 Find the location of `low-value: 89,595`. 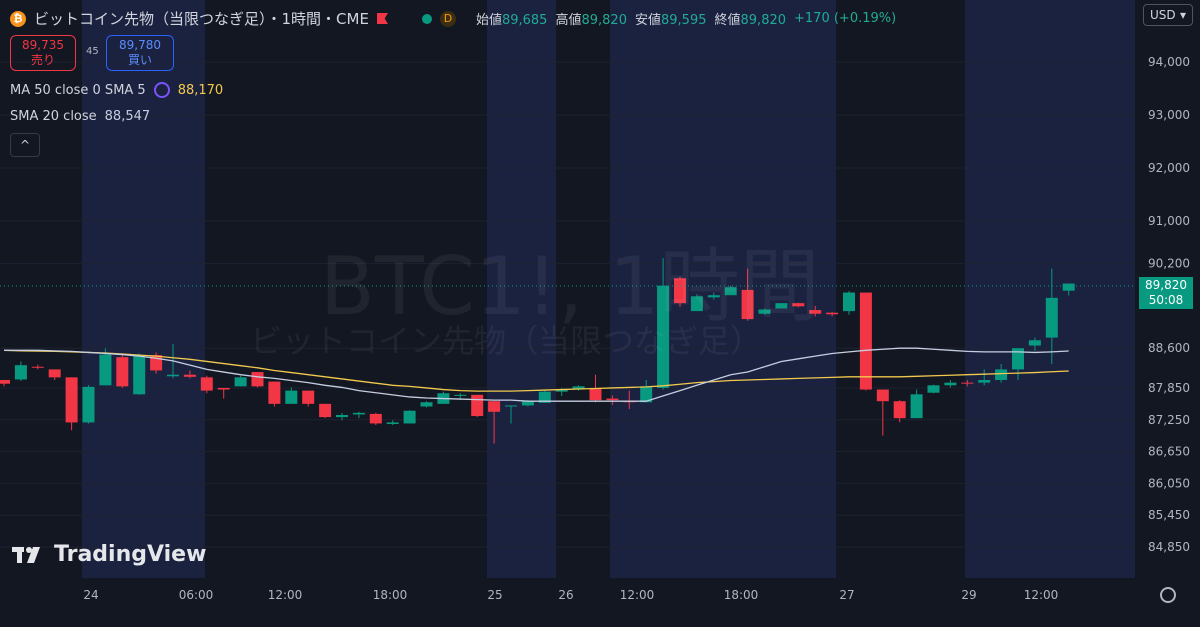

low-value: 89,595 is located at coordinates (684, 20).